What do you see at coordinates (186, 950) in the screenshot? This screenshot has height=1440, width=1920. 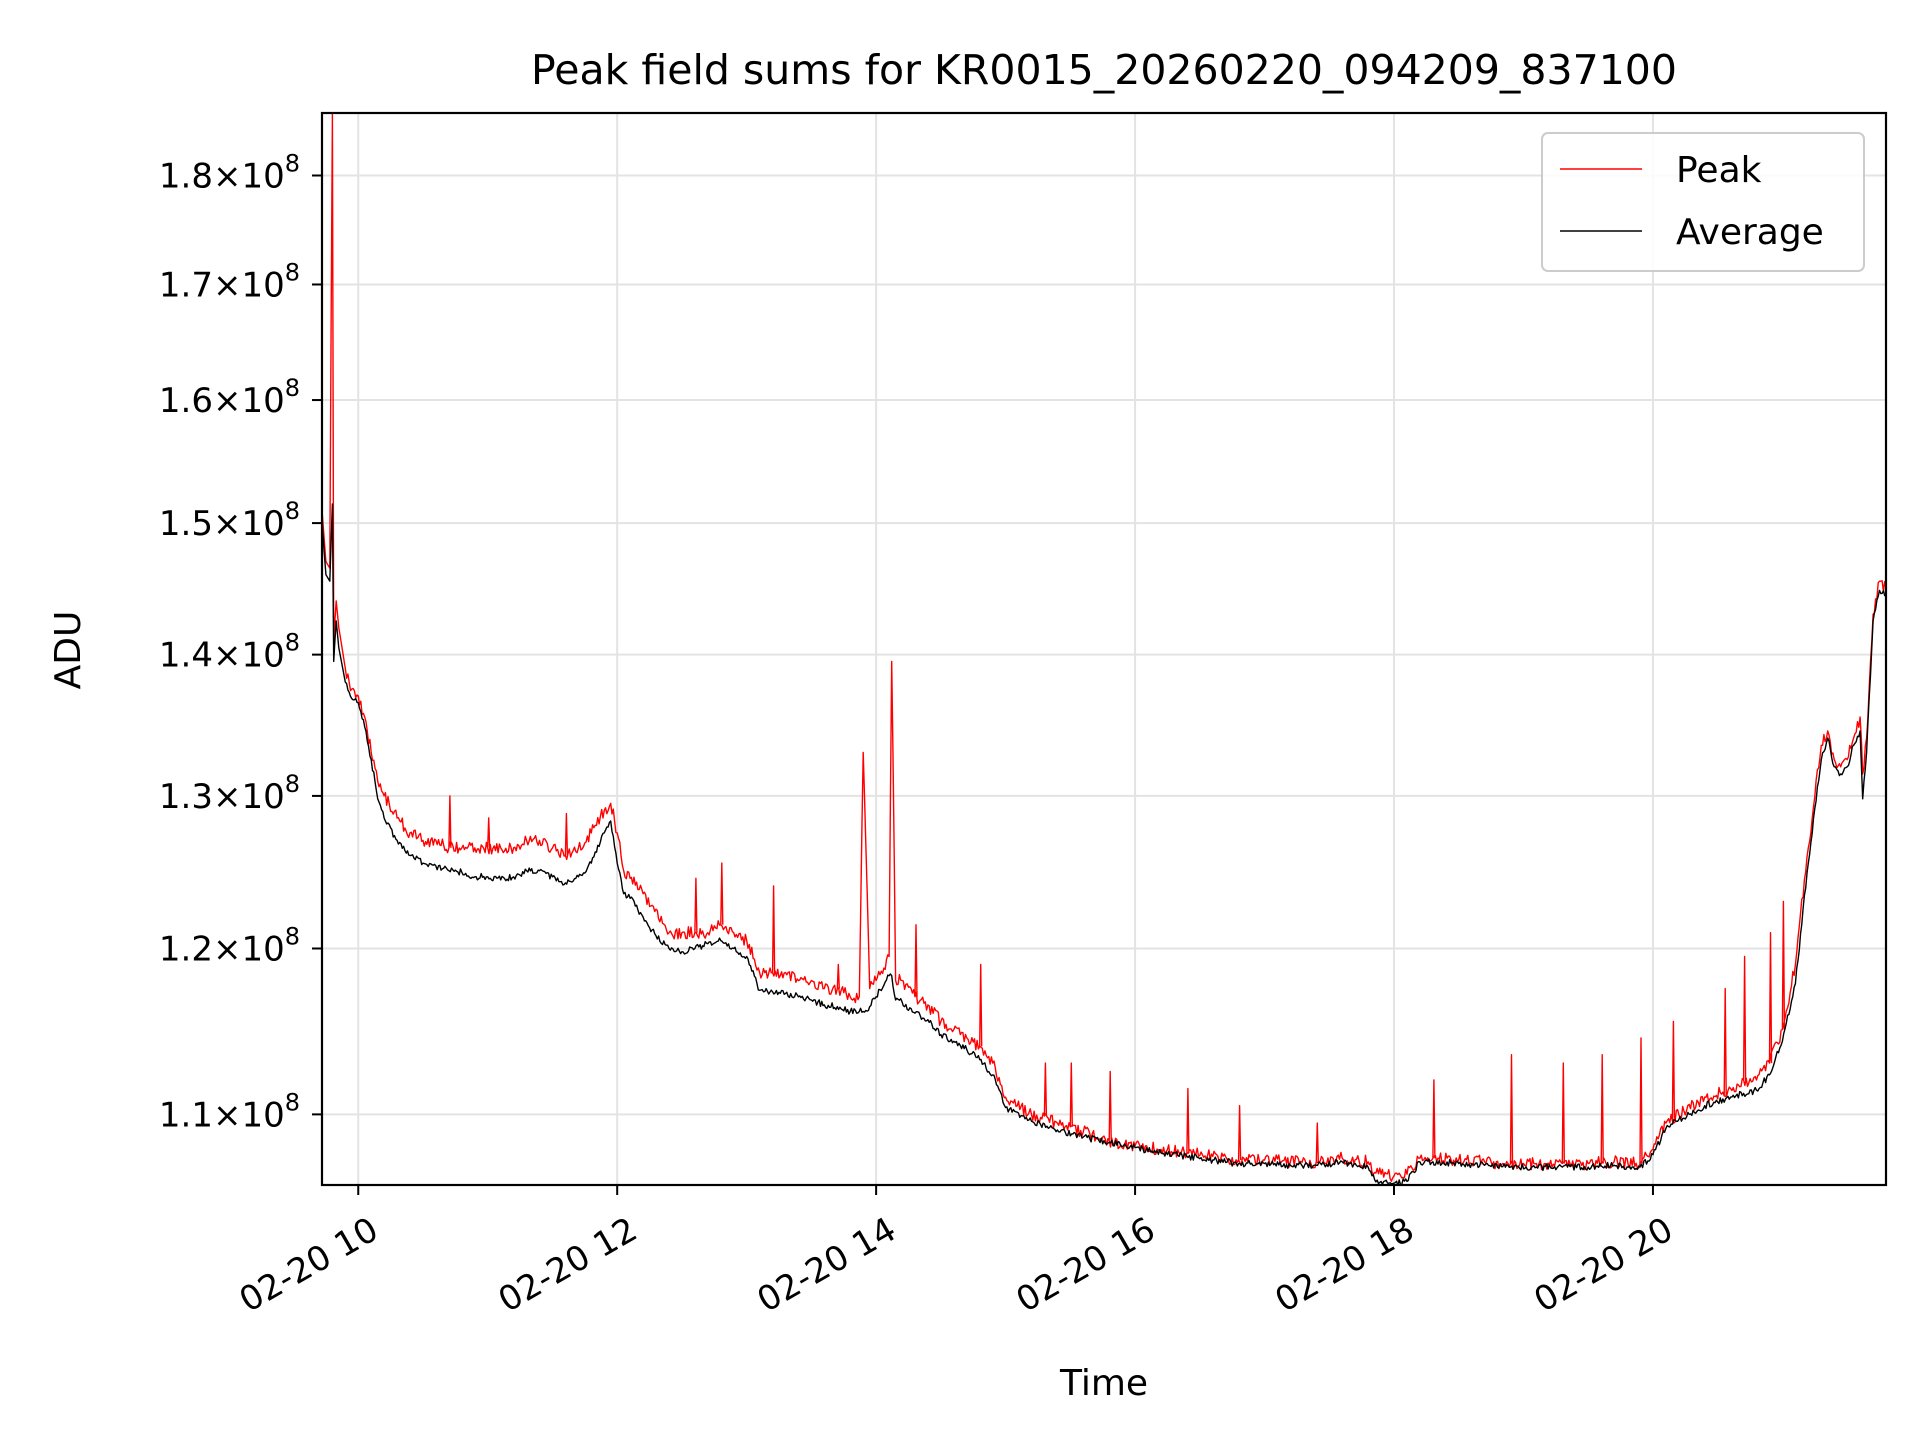 I see `y-tick-mantissa: 1.2` at bounding box center [186, 950].